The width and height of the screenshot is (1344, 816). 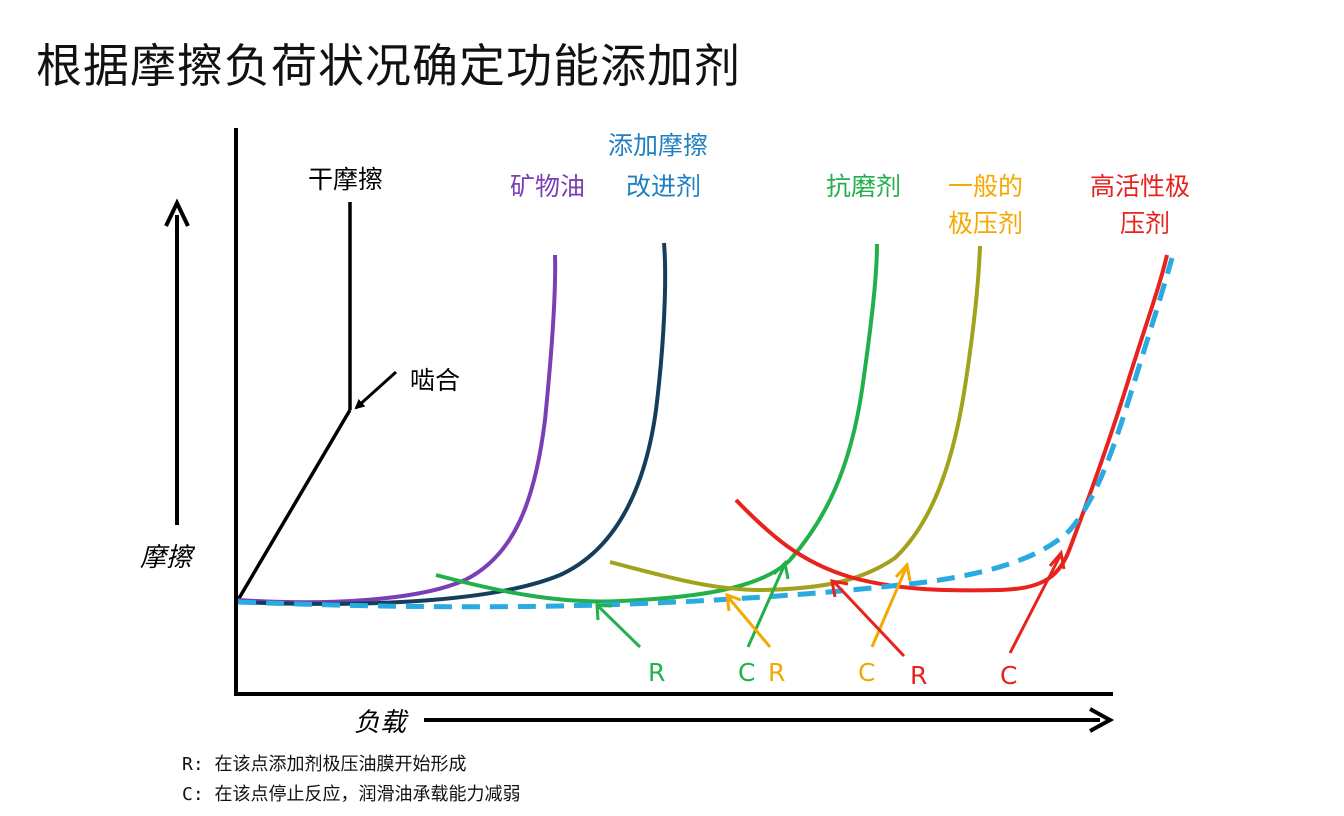 I want to click on yellow-r-arrow, so click(x=749, y=622).